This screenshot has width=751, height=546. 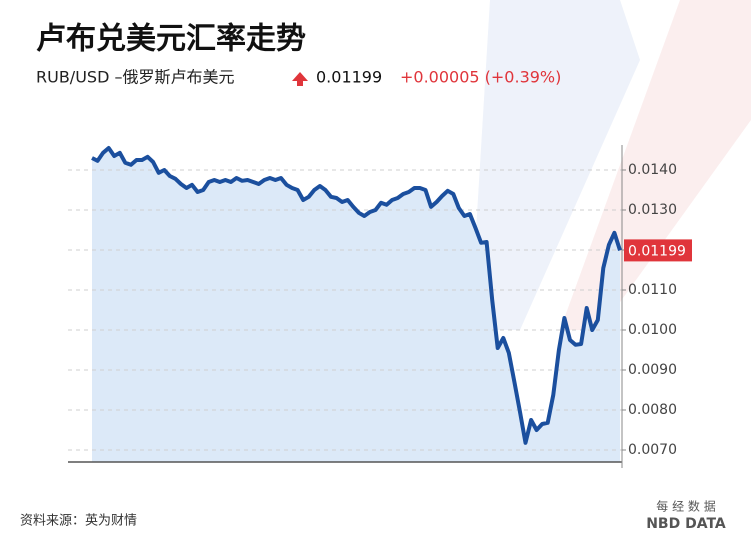 What do you see at coordinates (652, 410) in the screenshot?
I see `y-tick-label: 0.0080` at bounding box center [652, 410].